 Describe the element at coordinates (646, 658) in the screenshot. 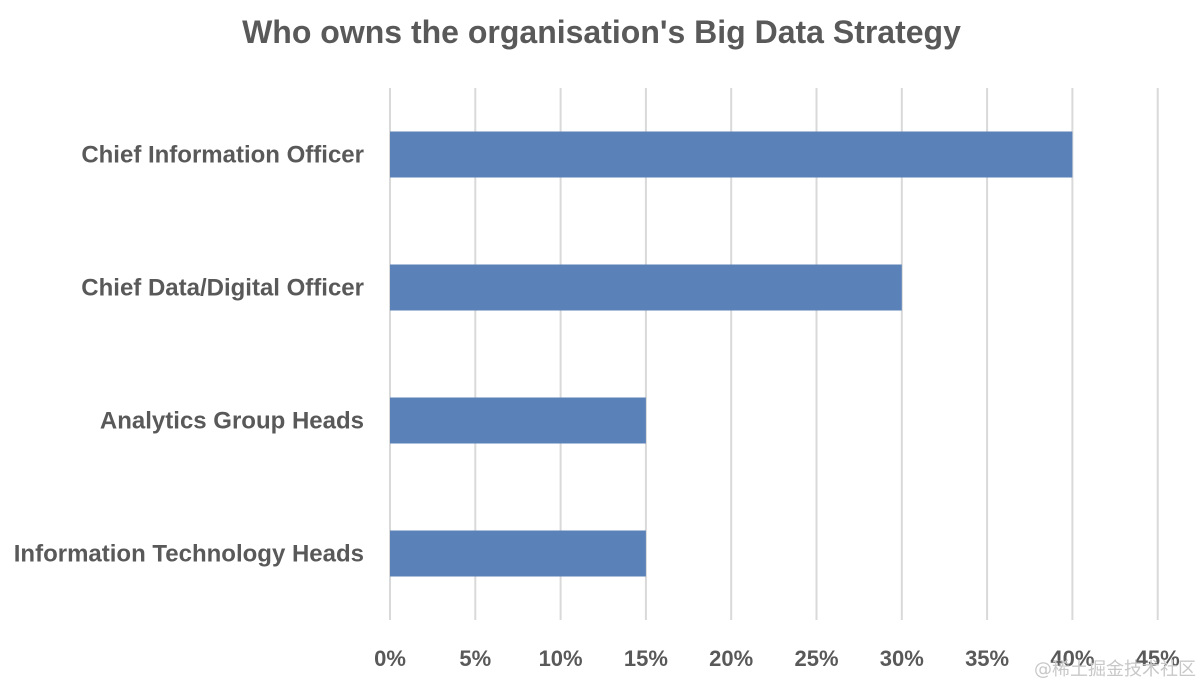

I see `x-tick-label: 15%` at that location.